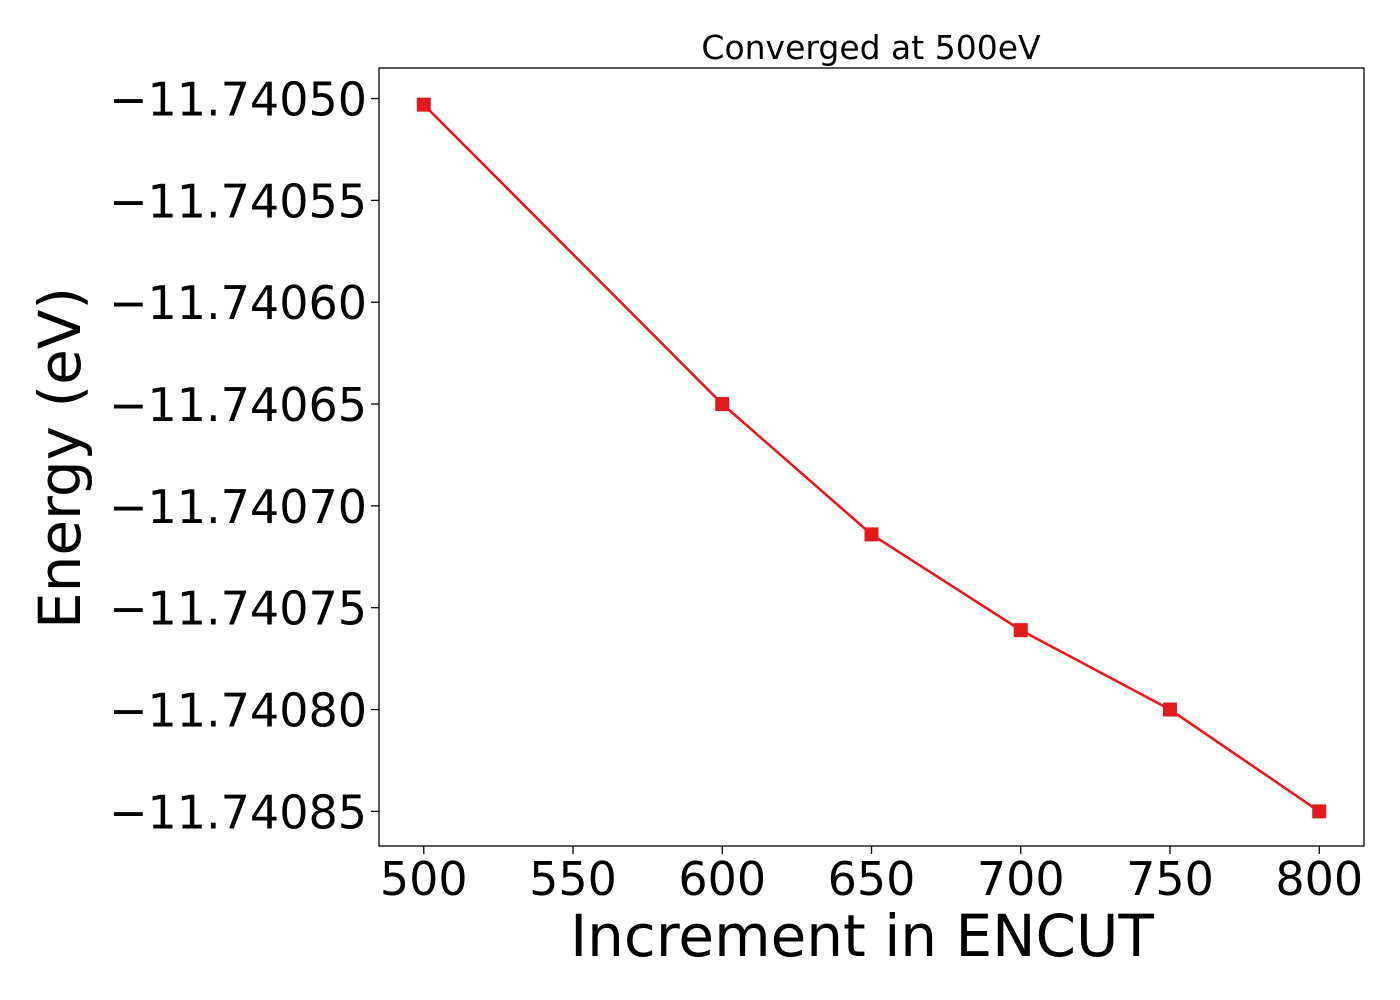  Describe the element at coordinates (238, 303) in the screenshot. I see `y-tick-label: −11.74060` at that location.